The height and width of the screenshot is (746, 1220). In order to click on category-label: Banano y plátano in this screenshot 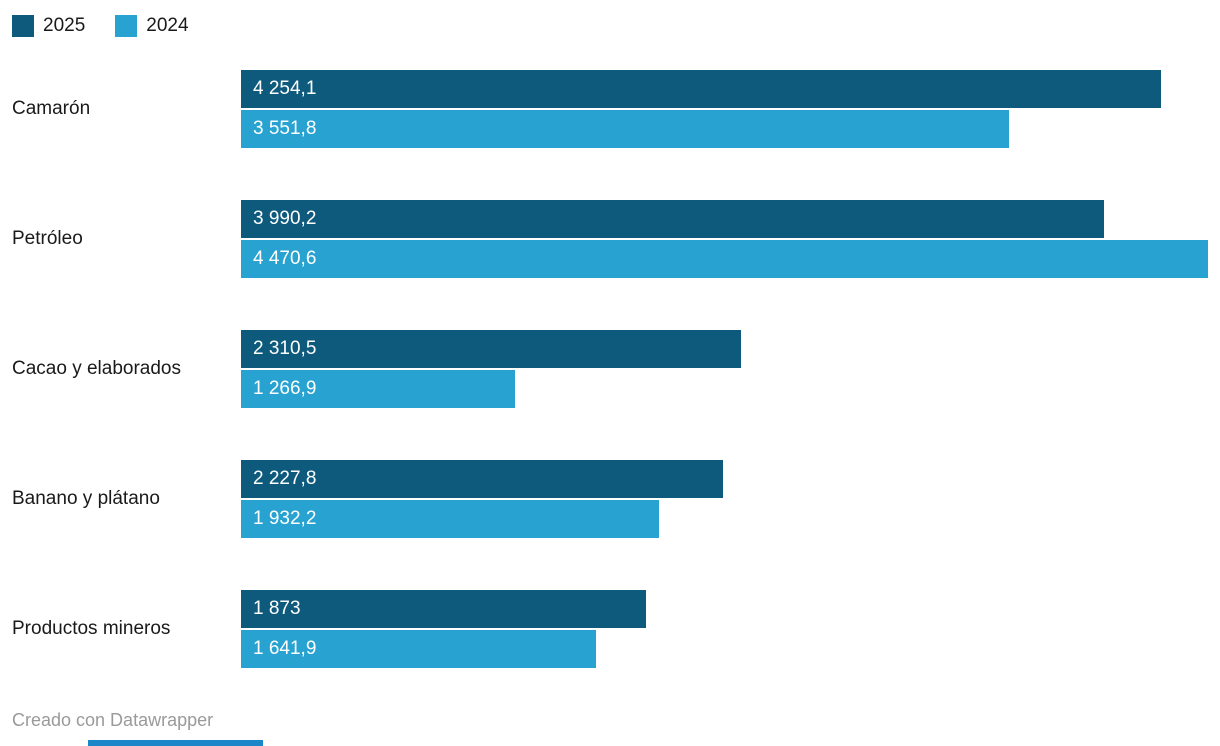, I will do `click(86, 498)`.